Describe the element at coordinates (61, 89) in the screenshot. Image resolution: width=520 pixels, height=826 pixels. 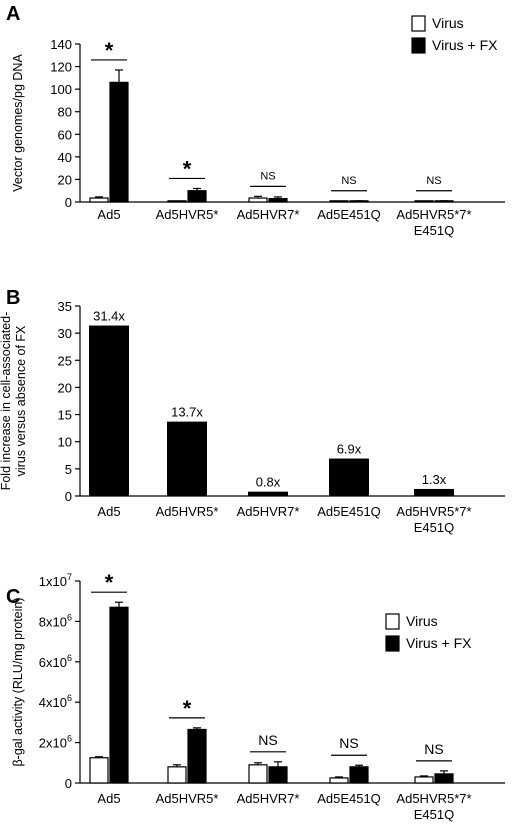
I see `y-tick-label: 100` at that location.